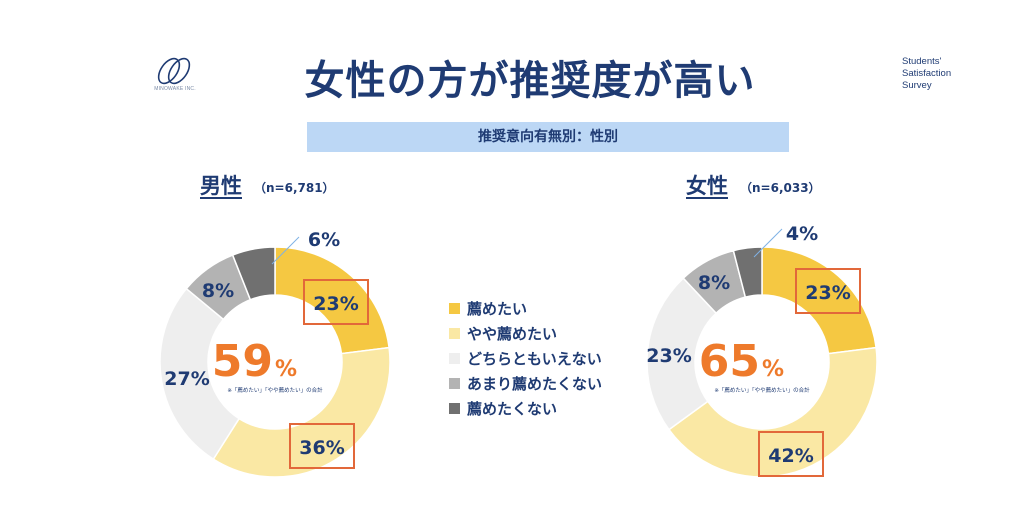 This screenshot has width=1024, height=531. What do you see at coordinates (175, 89) in the screenshot?
I see `logo-text: MINOWAKE INC.` at bounding box center [175, 89].